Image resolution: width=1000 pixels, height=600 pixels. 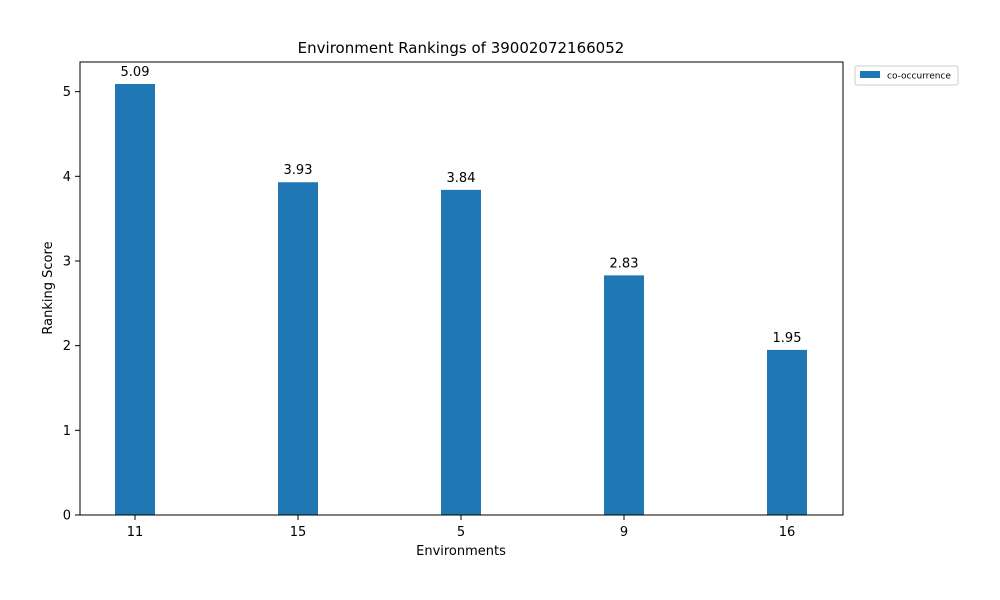 I want to click on y-axis-label: Ranking Score, so click(x=48, y=287).